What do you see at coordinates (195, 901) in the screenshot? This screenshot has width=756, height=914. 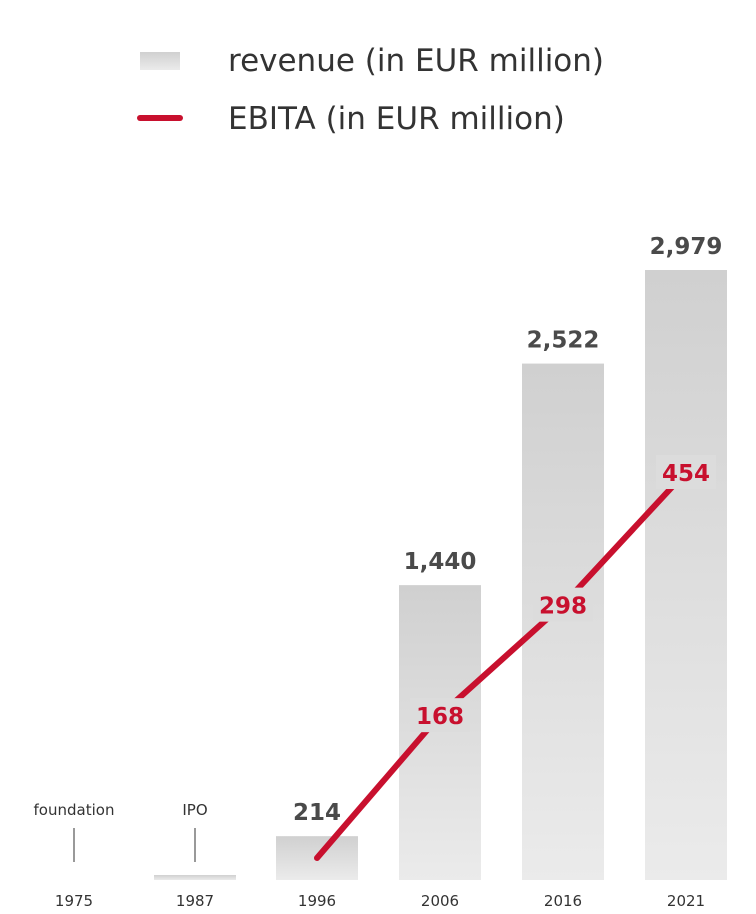 I see `x-tick-label: 1987` at bounding box center [195, 901].